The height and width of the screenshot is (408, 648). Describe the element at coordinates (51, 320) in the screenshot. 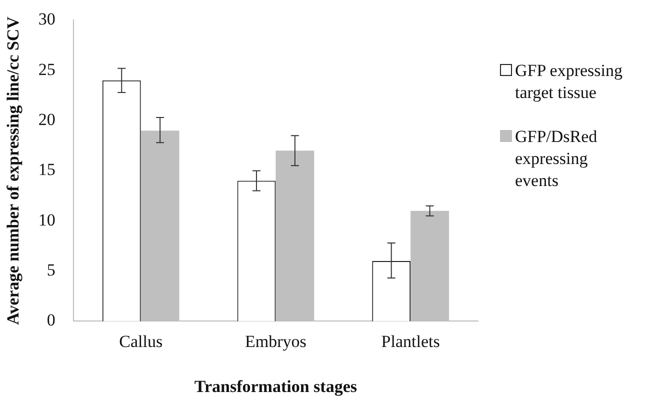

I see `y-tick-label: 0` at that location.